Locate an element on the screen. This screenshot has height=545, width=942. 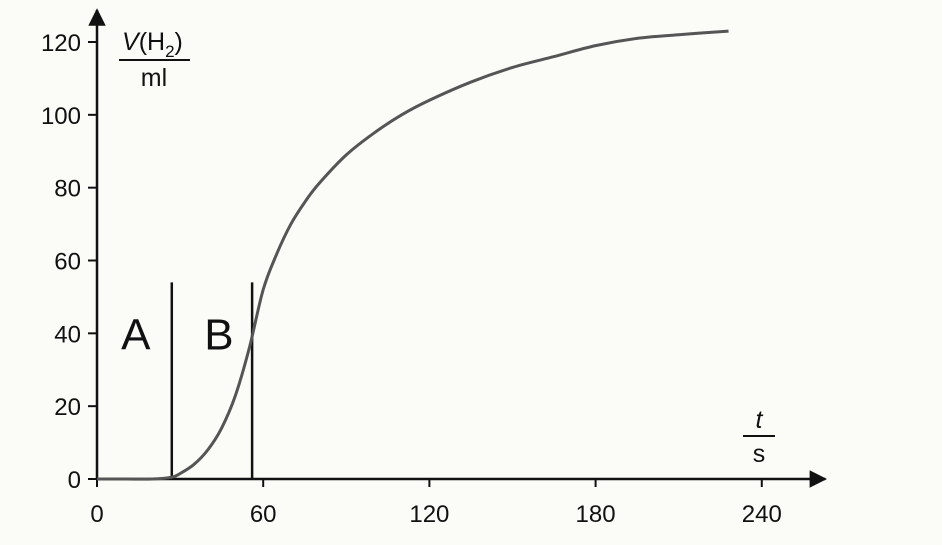
x-axis-label-unit: s is located at coordinates (759, 454).